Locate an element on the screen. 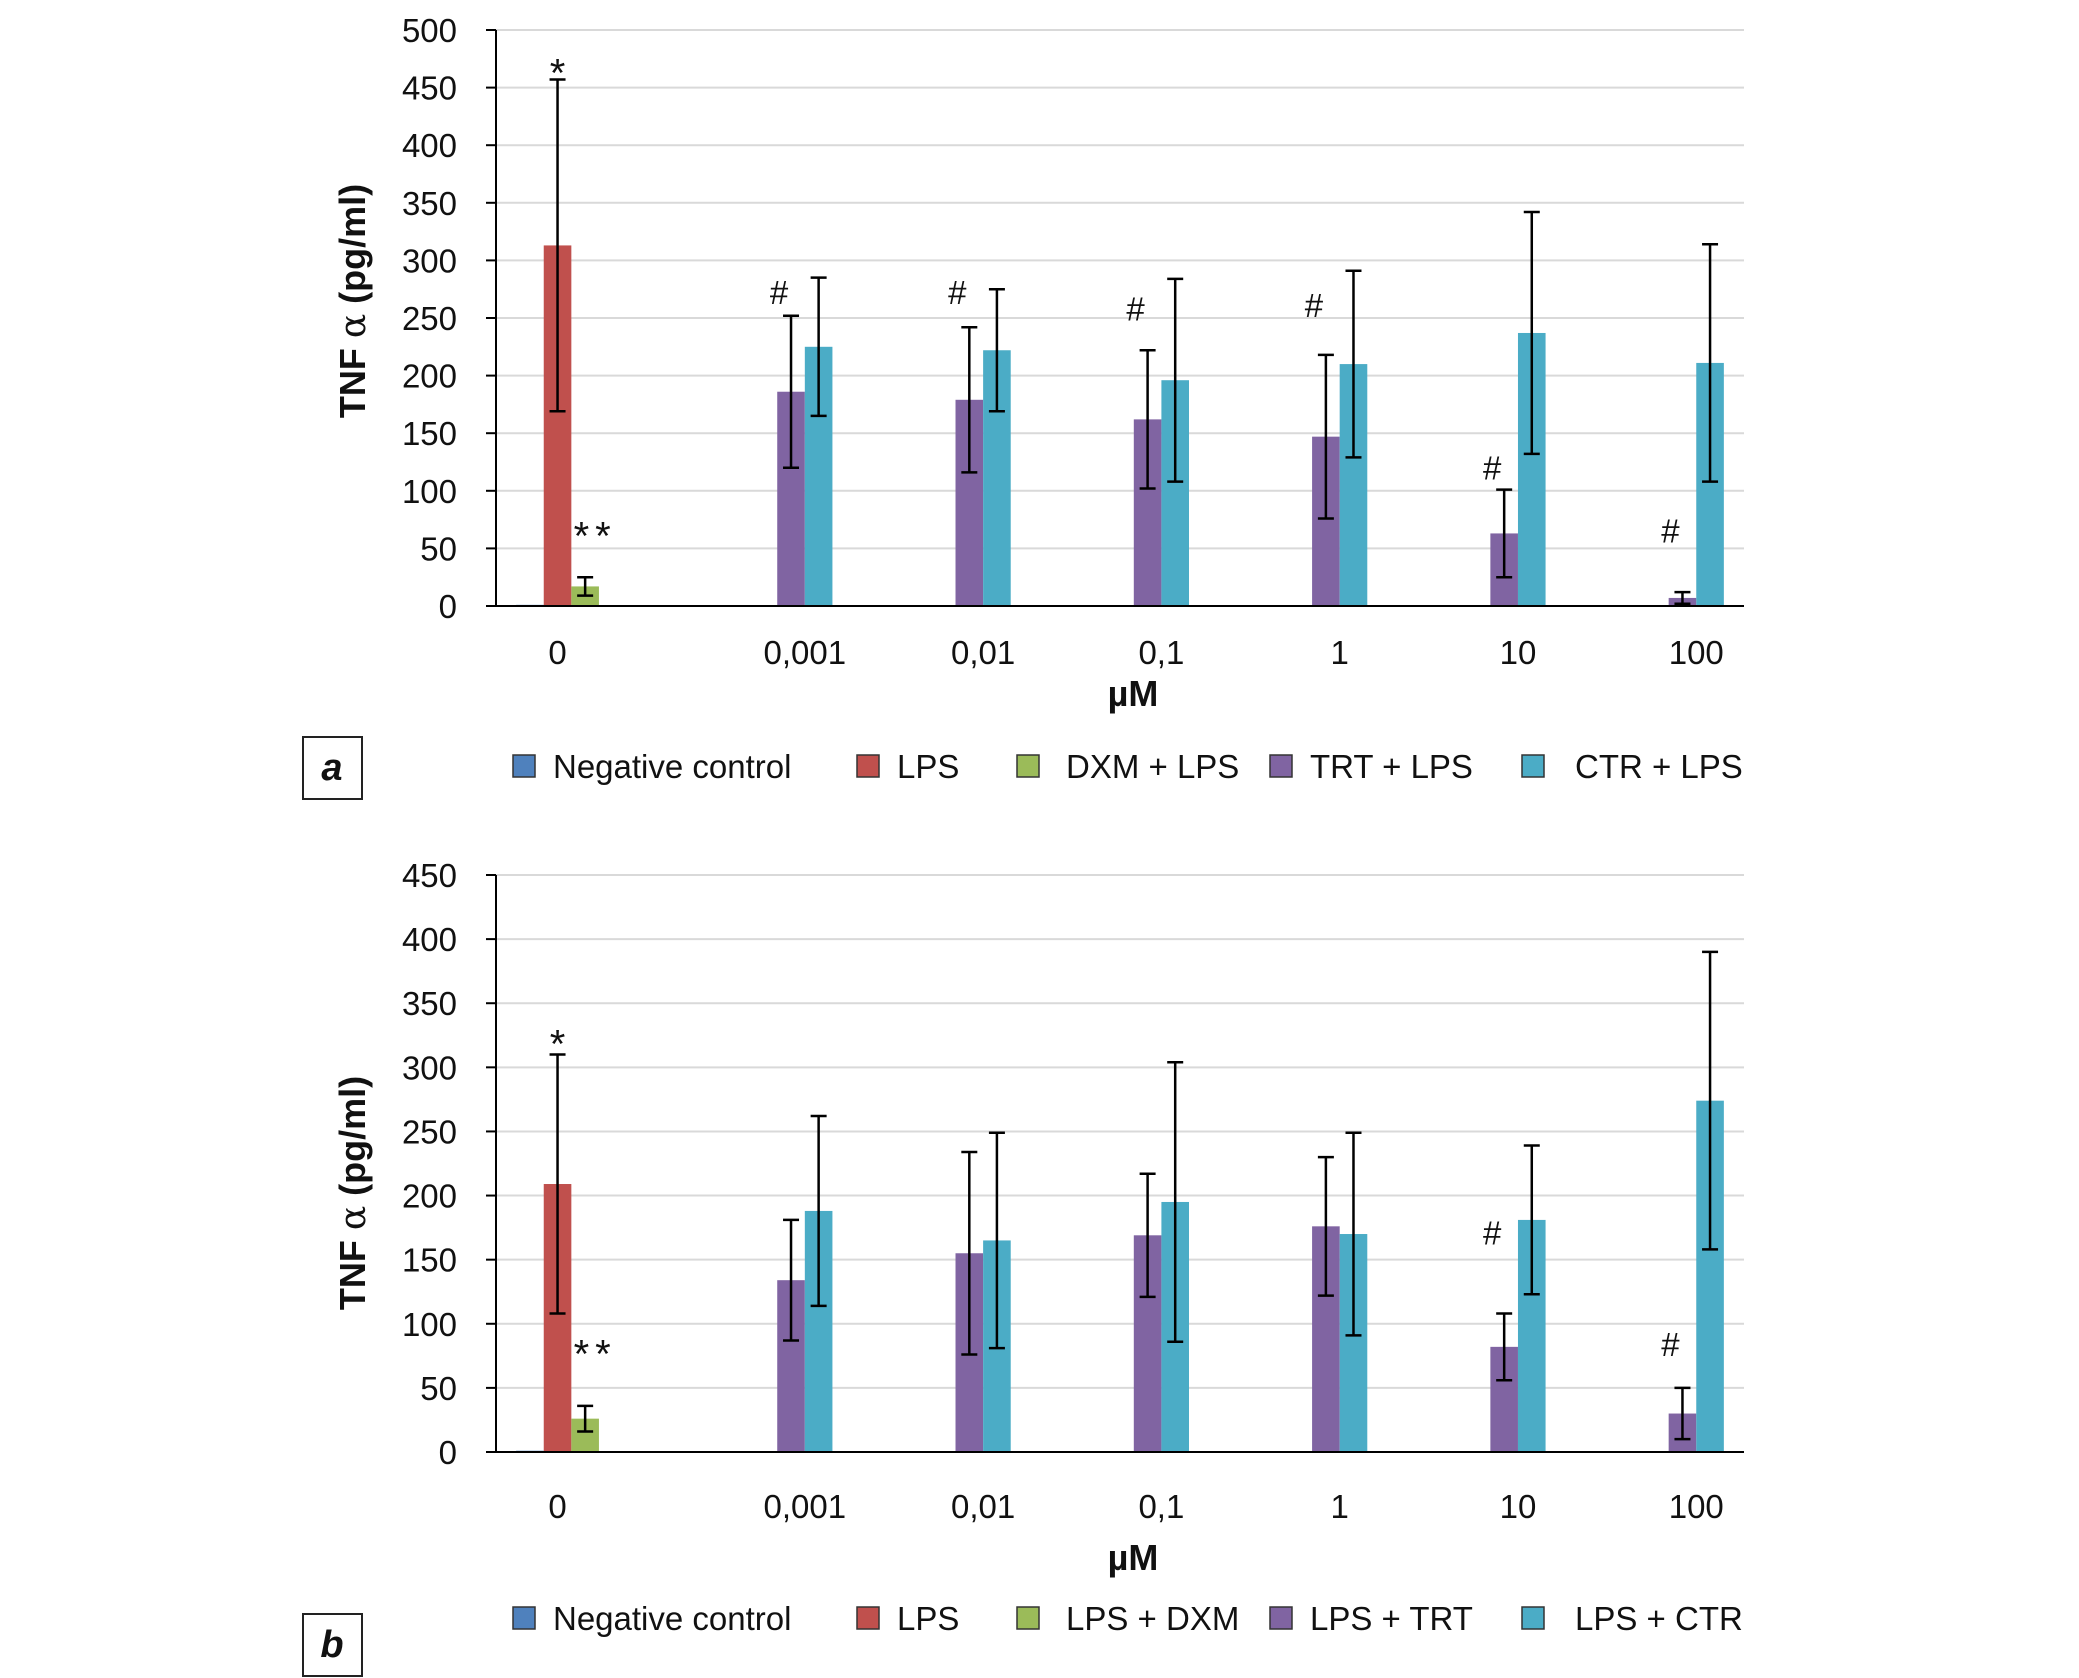 Image resolution: width=2079 pixels, height=1678 pixels. panel-letter: b is located at coordinates (331, 1645).